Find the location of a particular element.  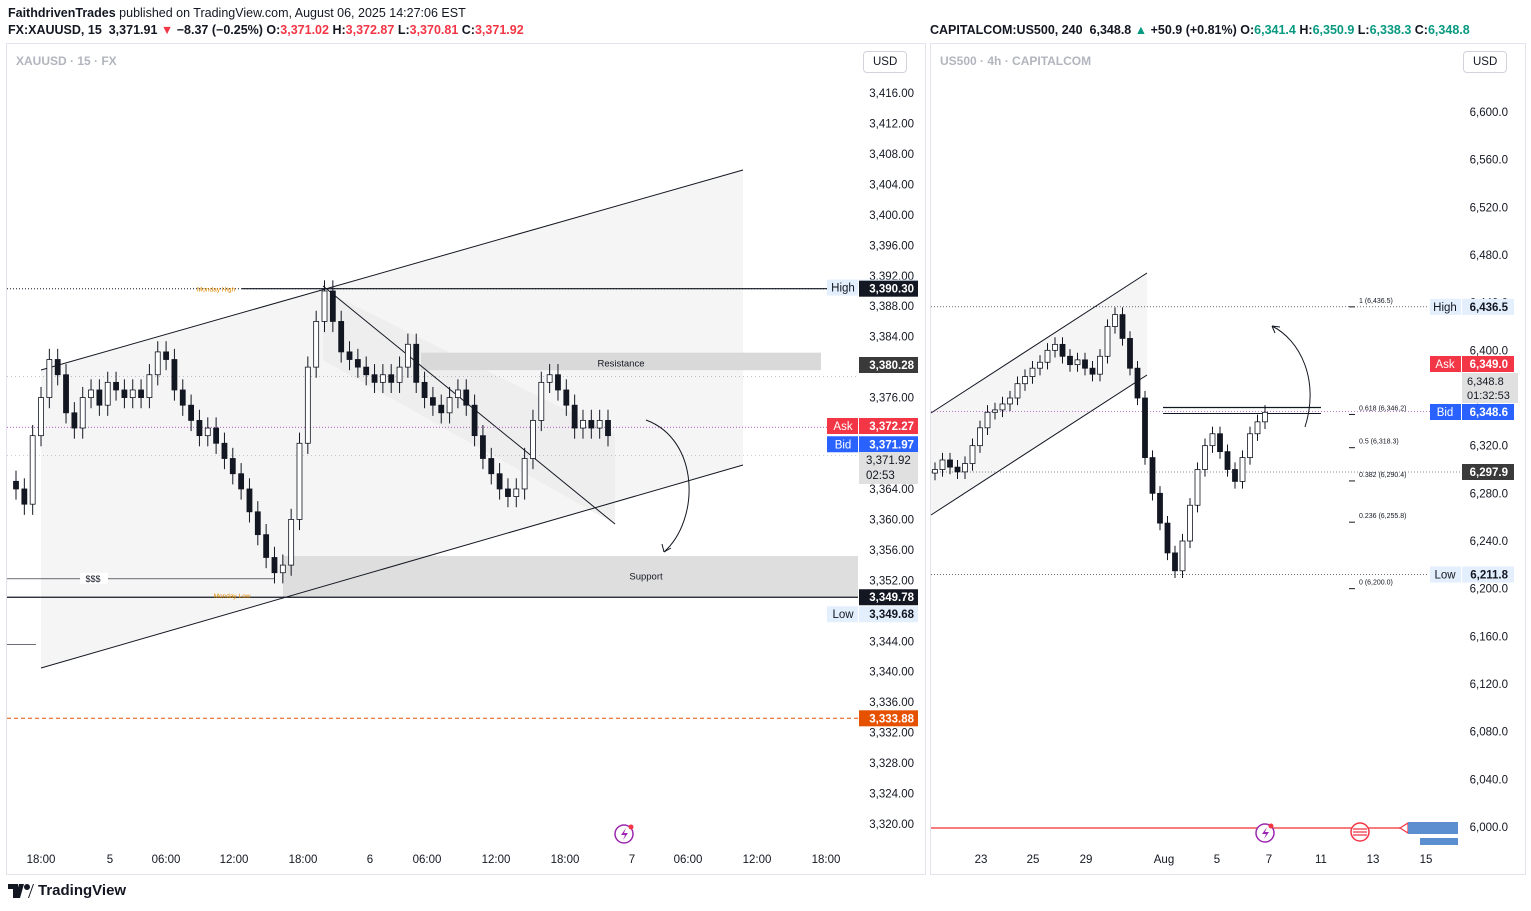

left-open: 3,371.02 is located at coordinates (304, 30).